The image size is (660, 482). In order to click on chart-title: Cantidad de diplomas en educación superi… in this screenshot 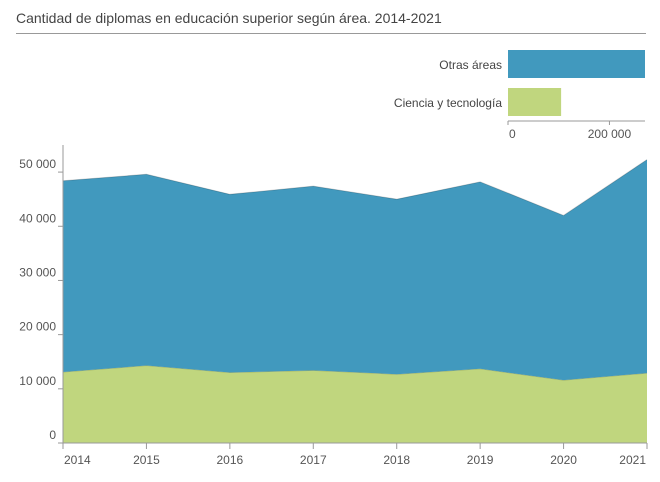, I will do `click(229, 18)`.